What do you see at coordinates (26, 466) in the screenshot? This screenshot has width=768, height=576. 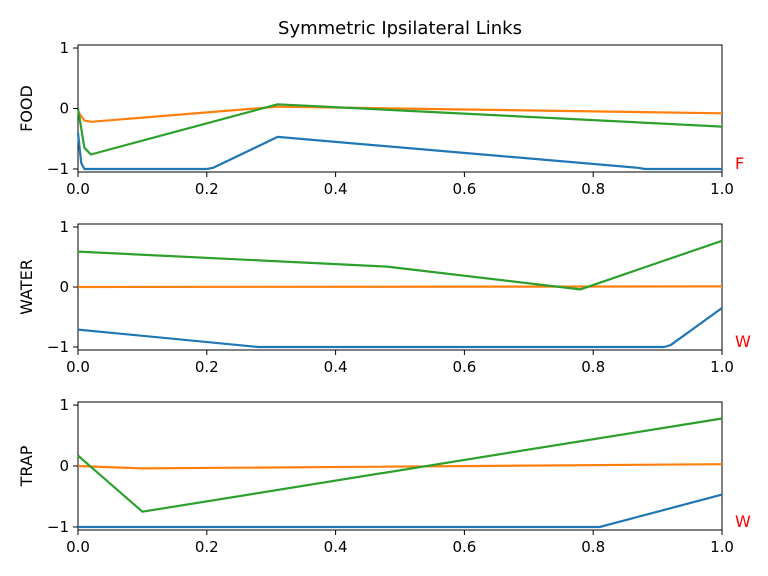 I see `y-axis-label: TRAP` at bounding box center [26, 466].